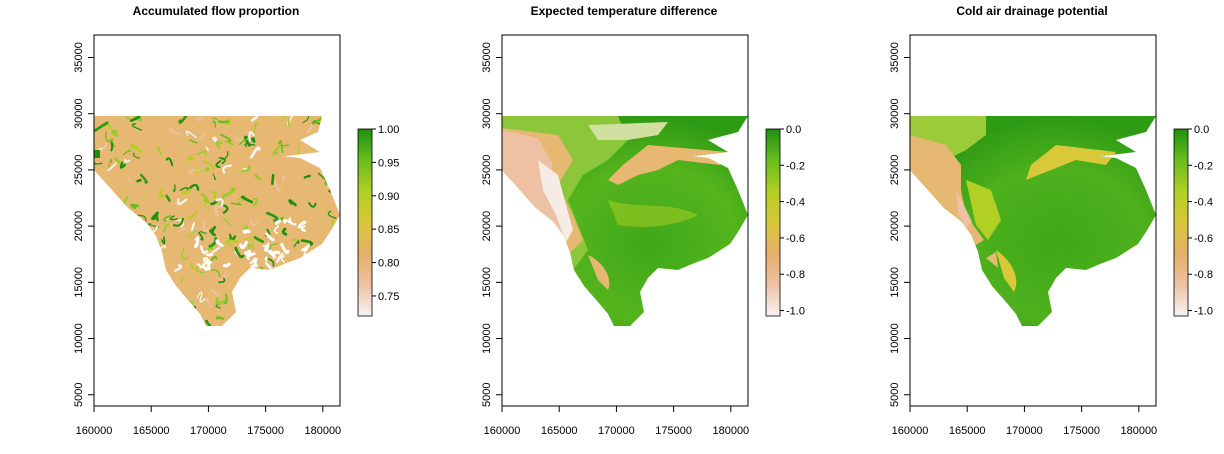 The width and height of the screenshot is (1224, 454). I want to click on y-tick-label: 20000, so click(487, 226).